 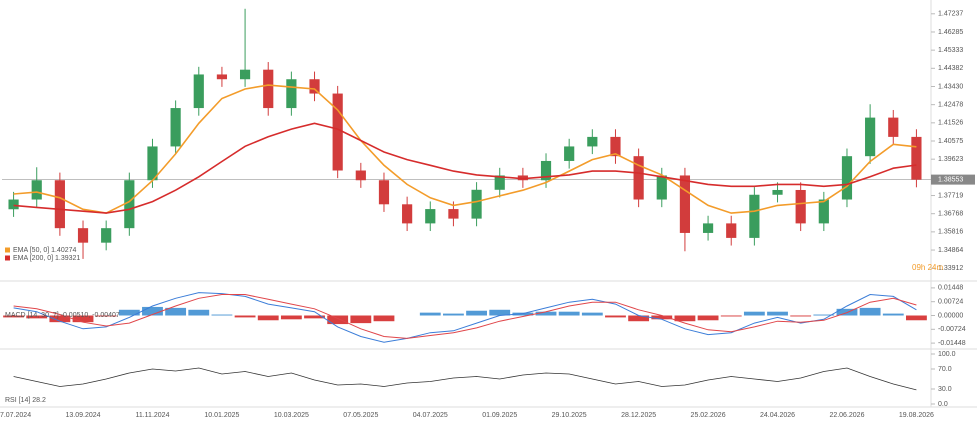 What do you see at coordinates (943, 404) in the screenshot?
I see `y-tick-label: 0.0` at bounding box center [943, 404].